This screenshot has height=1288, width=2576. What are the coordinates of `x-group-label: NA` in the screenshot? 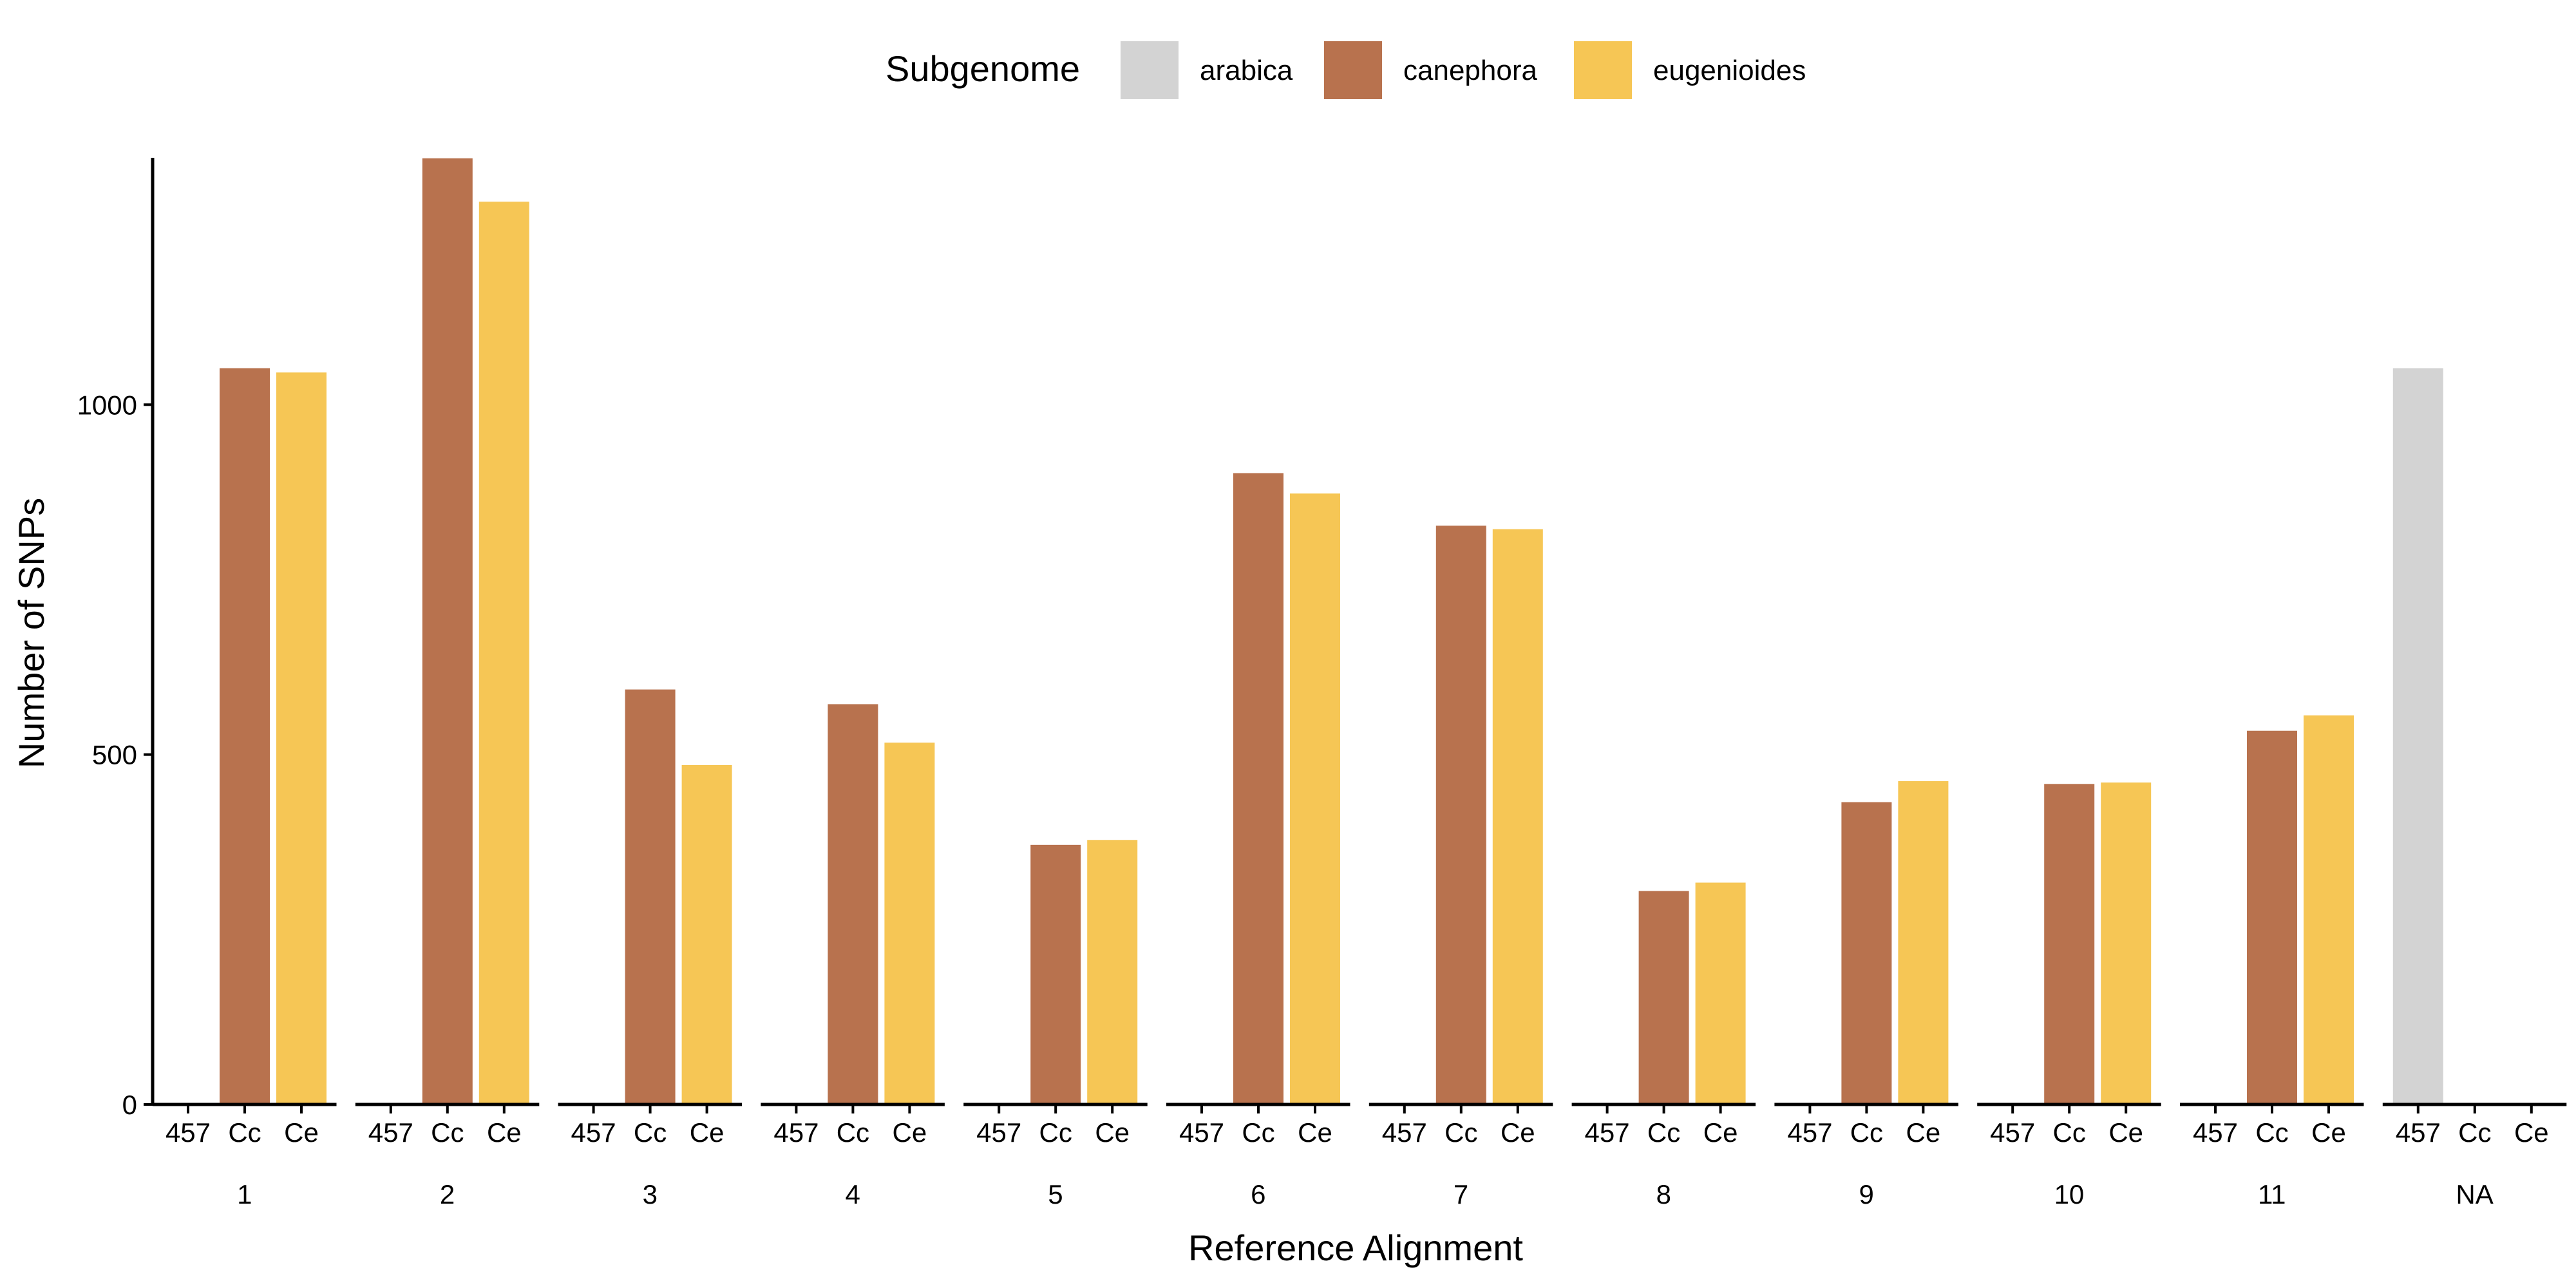 It's located at (2474, 1194).